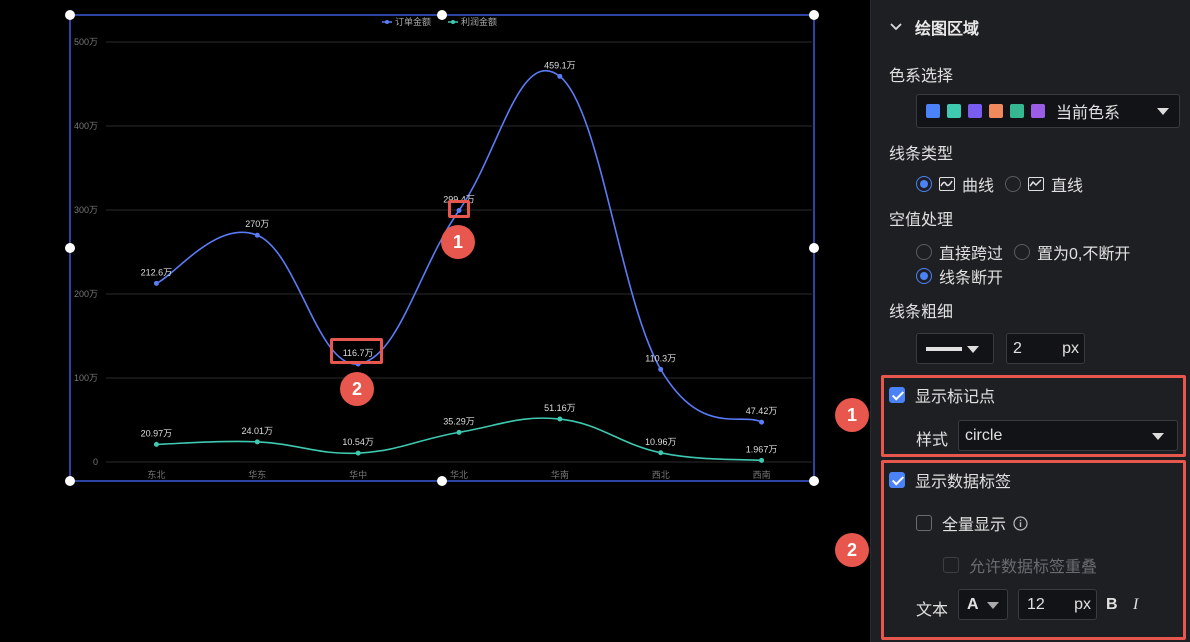  I want to click on radio-null-zero, so click(1022, 252).